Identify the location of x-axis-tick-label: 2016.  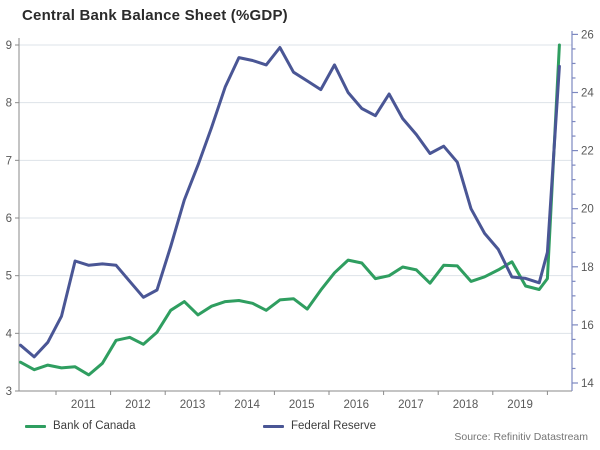
(357, 405).